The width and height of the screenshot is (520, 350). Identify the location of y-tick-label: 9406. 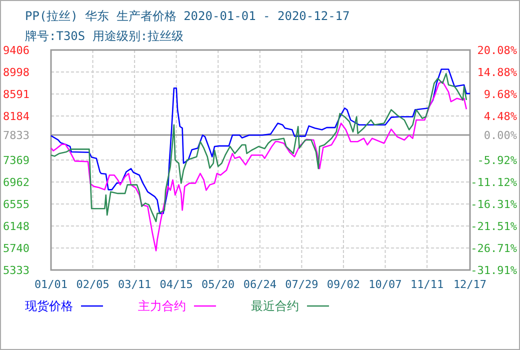
(16, 50).